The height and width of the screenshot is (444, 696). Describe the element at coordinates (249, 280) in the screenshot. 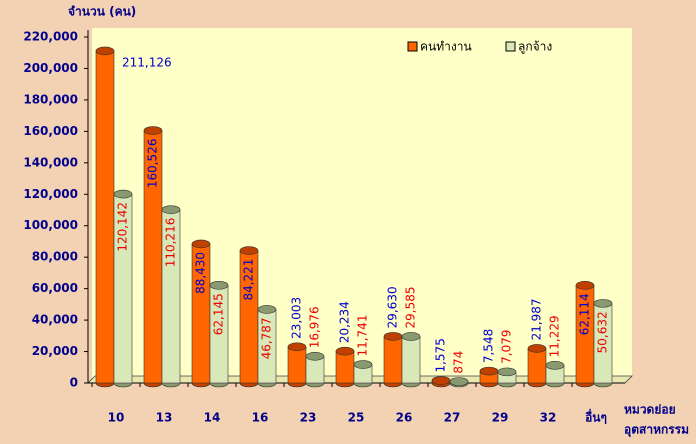

I see `data-label: 84,221` at that location.